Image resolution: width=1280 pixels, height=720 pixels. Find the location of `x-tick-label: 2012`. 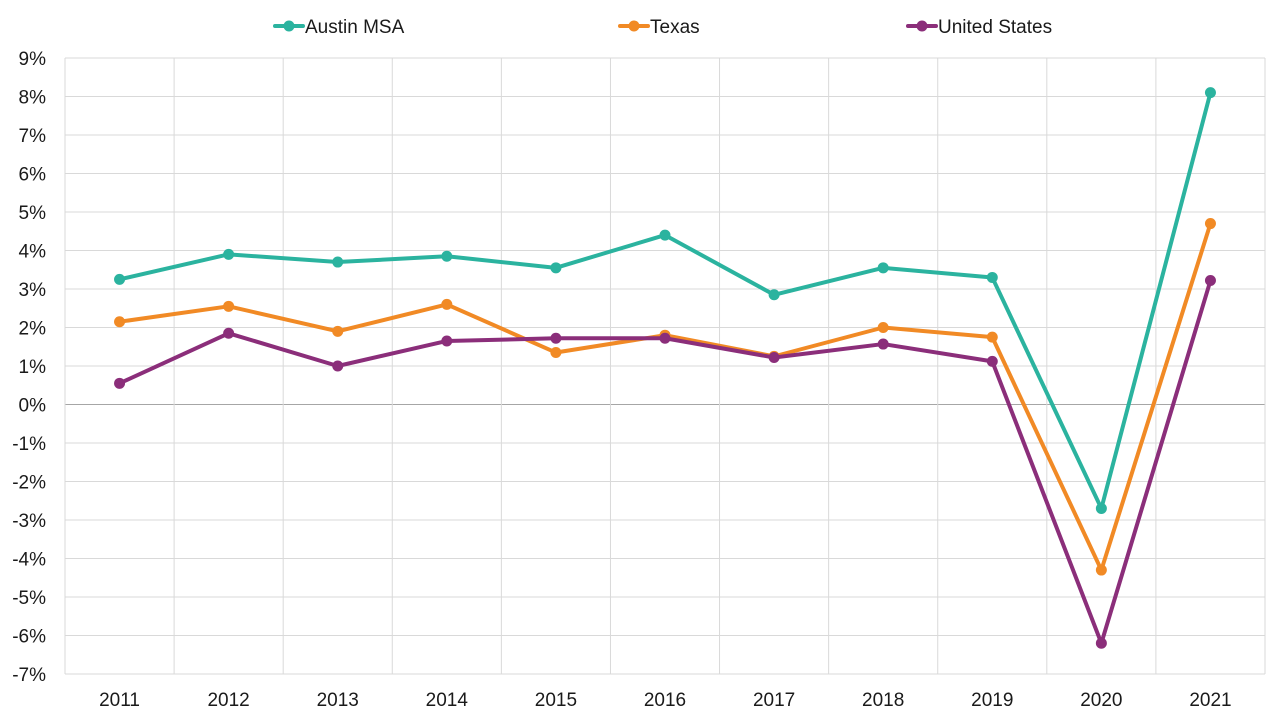

x-tick-label: 2012 is located at coordinates (228, 700).